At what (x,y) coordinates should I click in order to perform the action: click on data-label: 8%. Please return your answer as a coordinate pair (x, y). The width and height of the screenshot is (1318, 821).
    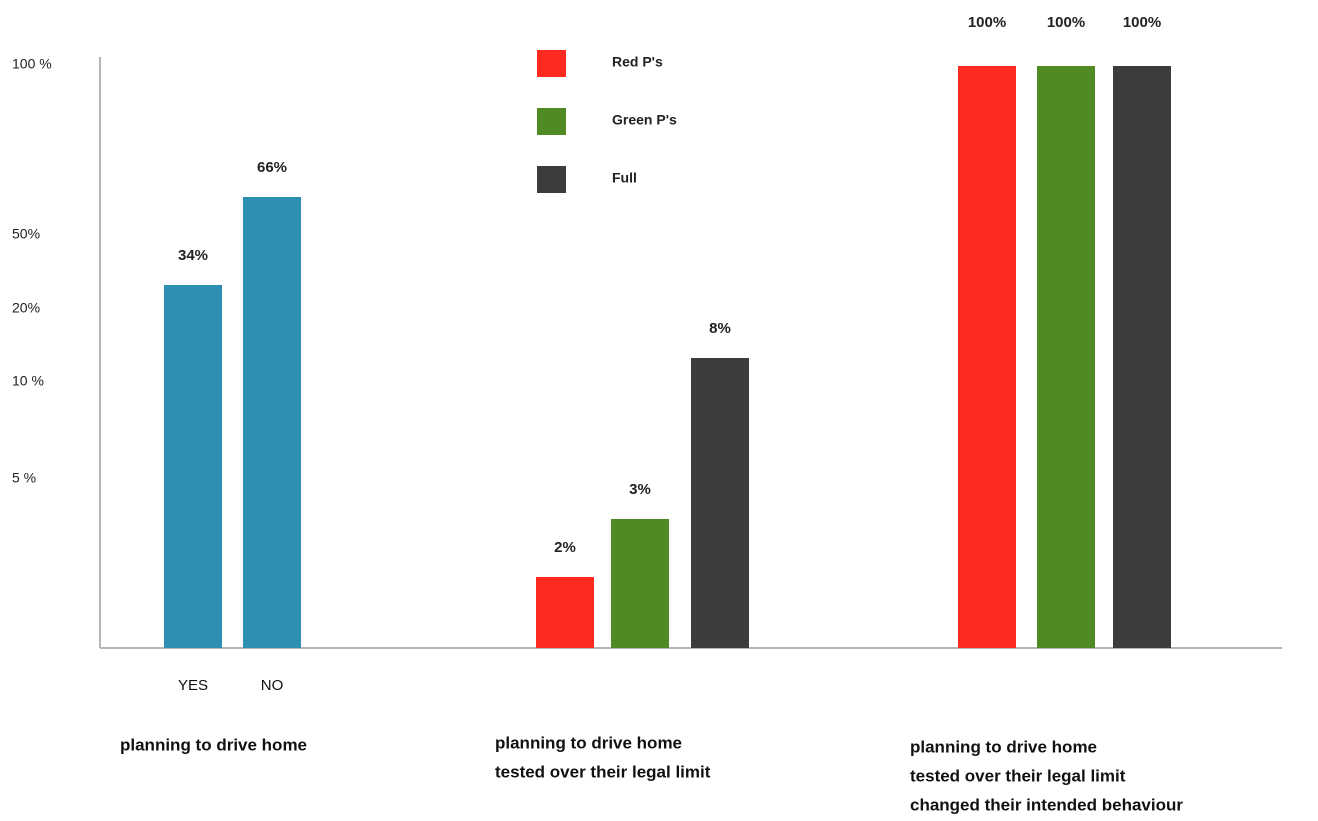
    Looking at the image, I should click on (720, 328).